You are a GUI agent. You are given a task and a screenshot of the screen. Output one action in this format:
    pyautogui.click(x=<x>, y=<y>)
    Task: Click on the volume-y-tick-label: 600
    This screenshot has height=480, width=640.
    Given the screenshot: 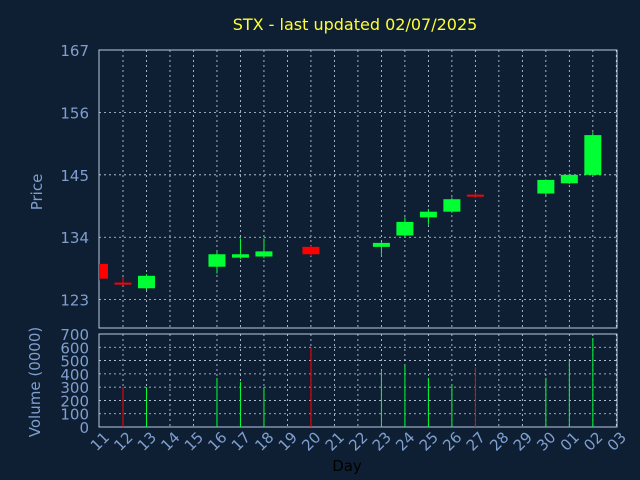 What is the action you would take?
    pyautogui.click(x=74, y=348)
    